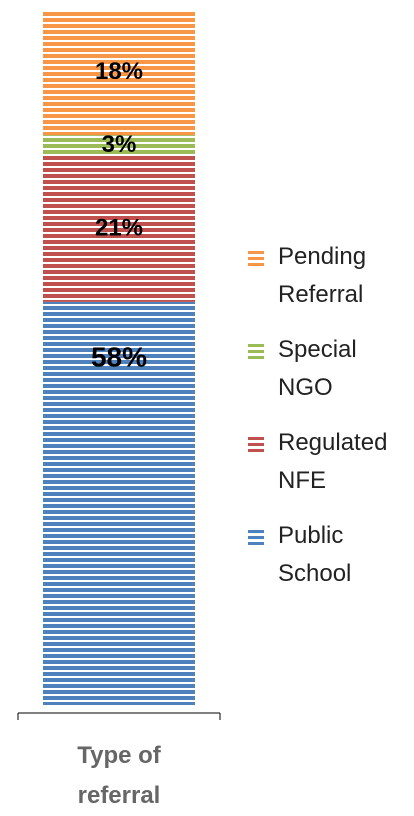 The height and width of the screenshot is (816, 414). I want to click on legend-label: Pending Referral, so click(322, 275).